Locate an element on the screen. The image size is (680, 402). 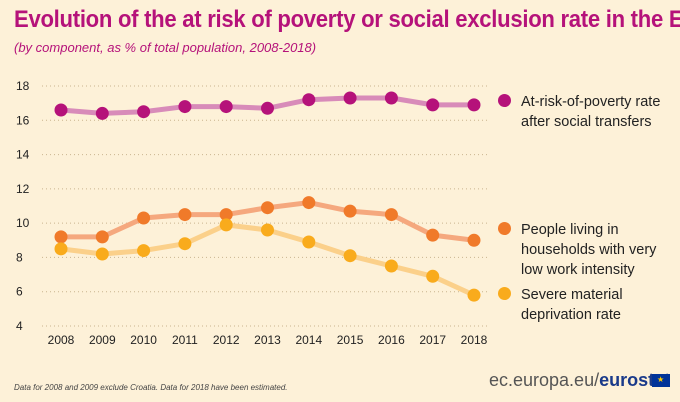
y-tick-label: 14 is located at coordinates (23, 155).